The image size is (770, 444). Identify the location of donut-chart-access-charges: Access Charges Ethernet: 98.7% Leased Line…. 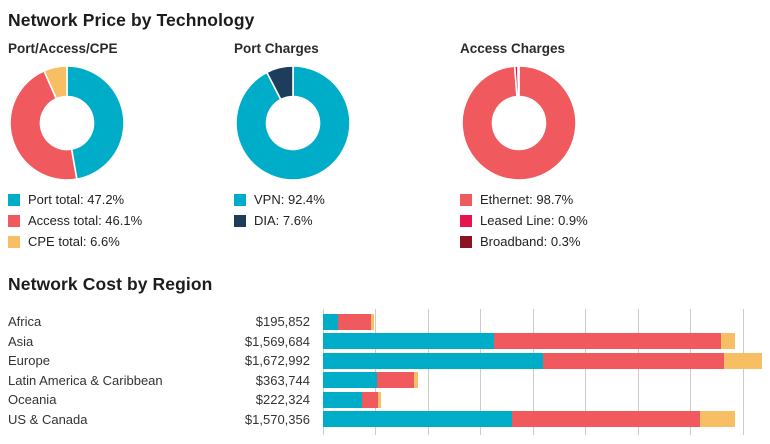
(573, 146).